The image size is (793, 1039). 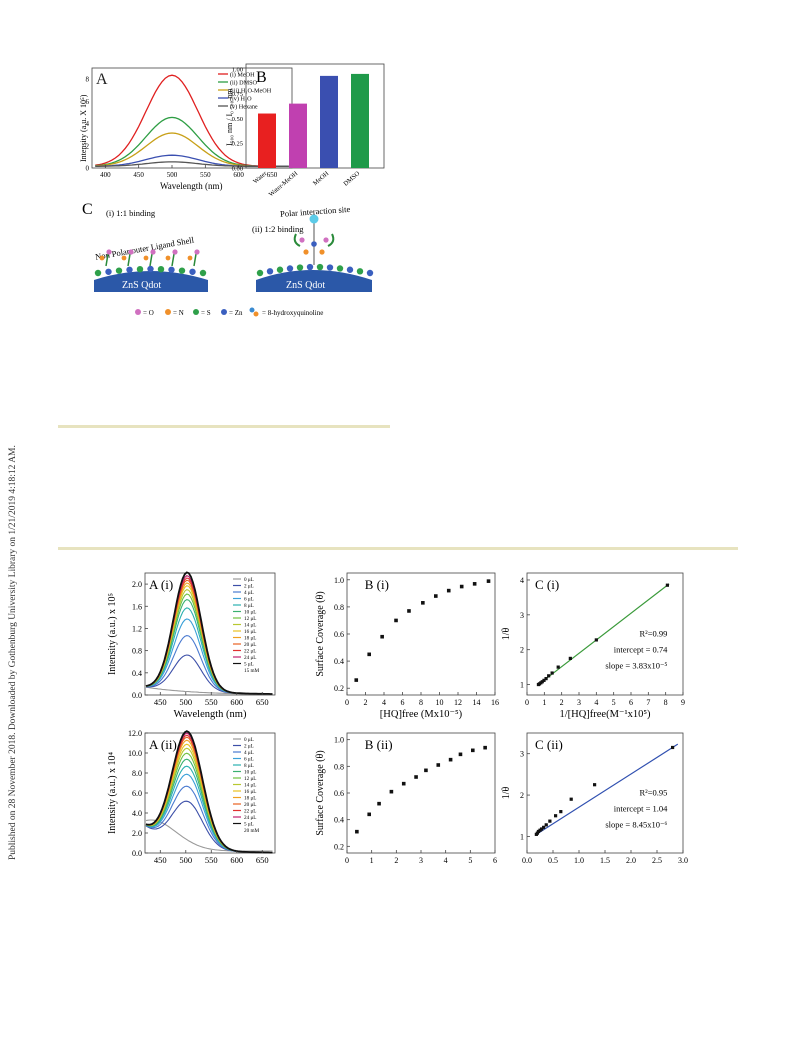 What do you see at coordinates (339, 634) in the screenshot?
I see `fig2-Bi-ytick: 0.6` at bounding box center [339, 634].